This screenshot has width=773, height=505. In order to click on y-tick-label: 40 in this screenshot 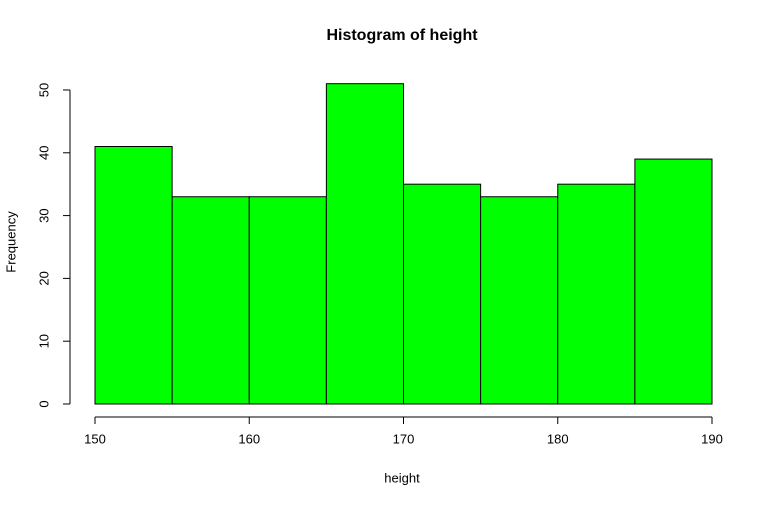, I will do `click(43, 153)`.